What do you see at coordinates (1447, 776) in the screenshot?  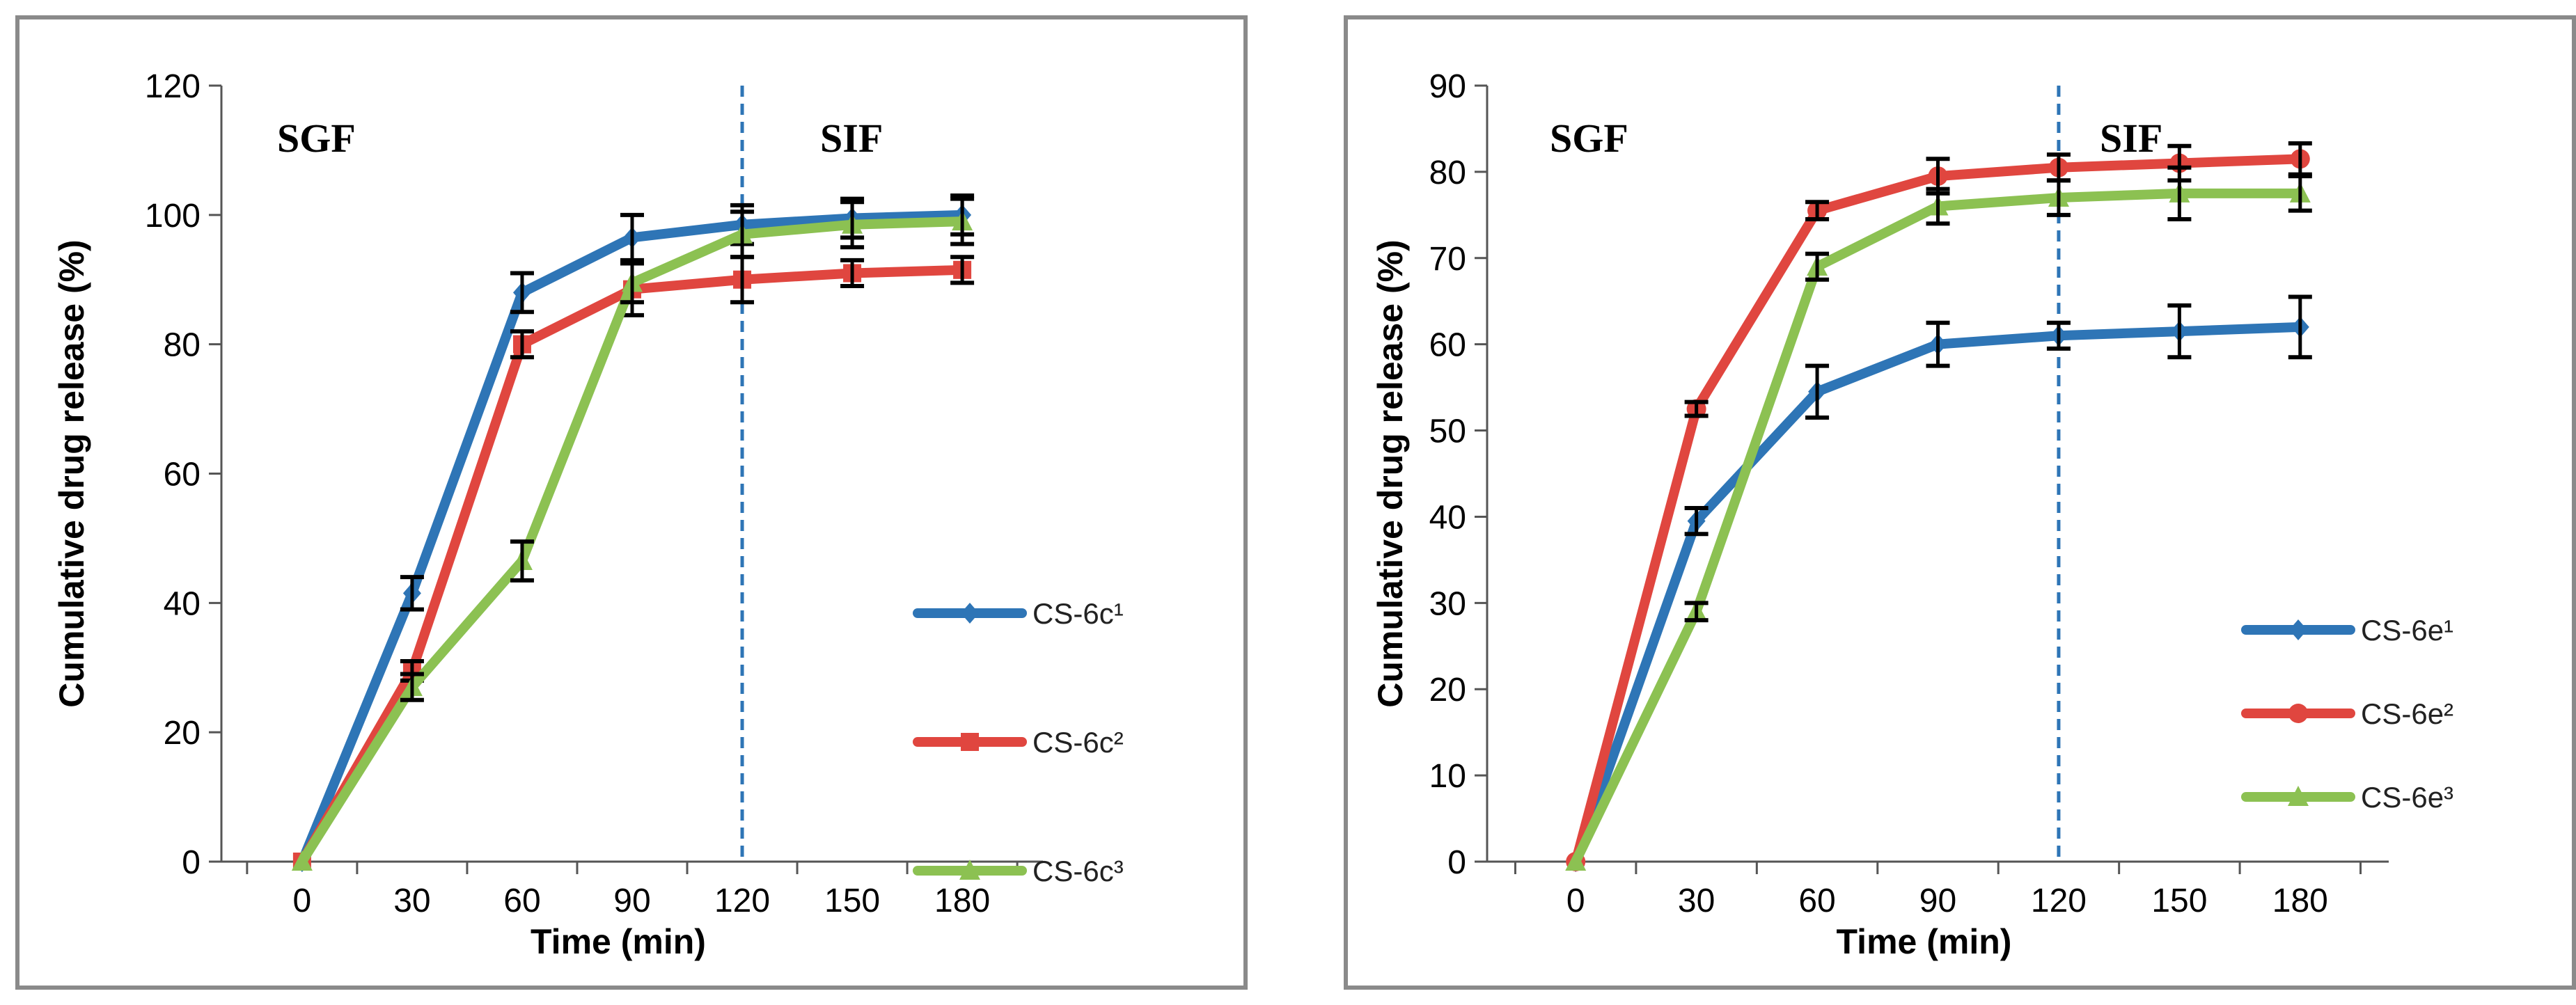 I see `y-tick-label: 10` at bounding box center [1447, 776].